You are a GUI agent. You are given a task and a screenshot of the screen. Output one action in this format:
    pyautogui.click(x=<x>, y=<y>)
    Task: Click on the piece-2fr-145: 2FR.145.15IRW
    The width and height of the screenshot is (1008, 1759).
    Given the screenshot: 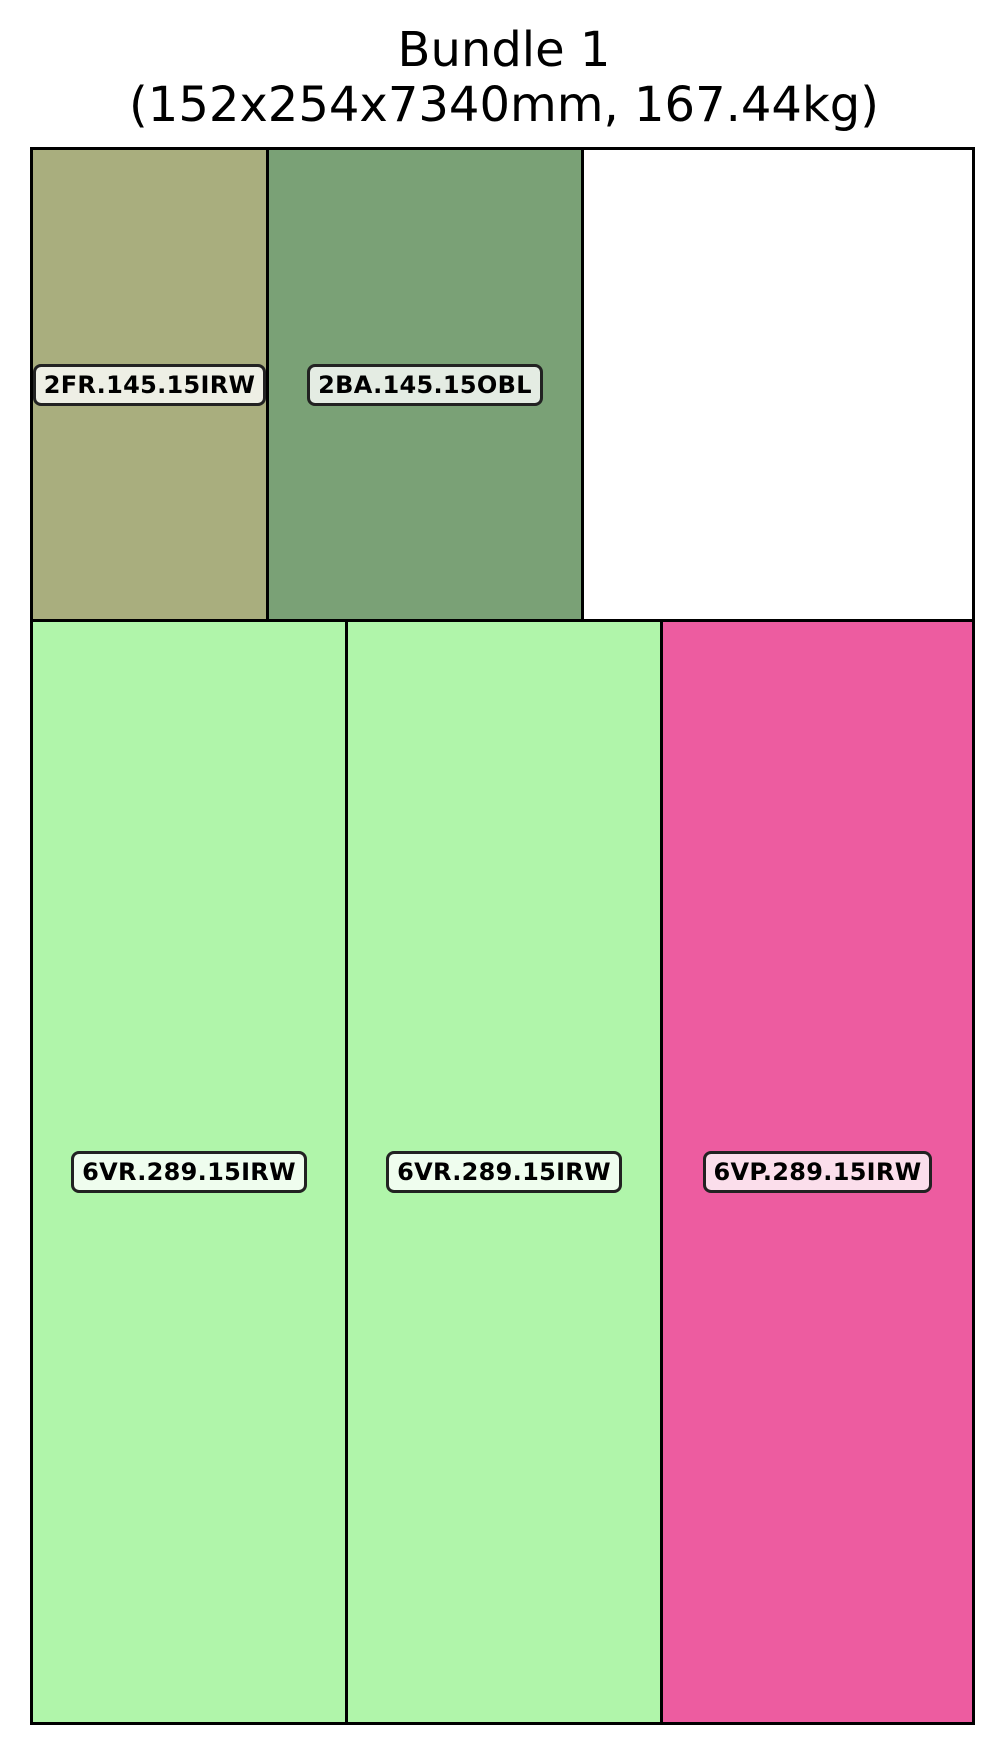 What is the action you would take?
    pyautogui.click(x=149, y=384)
    